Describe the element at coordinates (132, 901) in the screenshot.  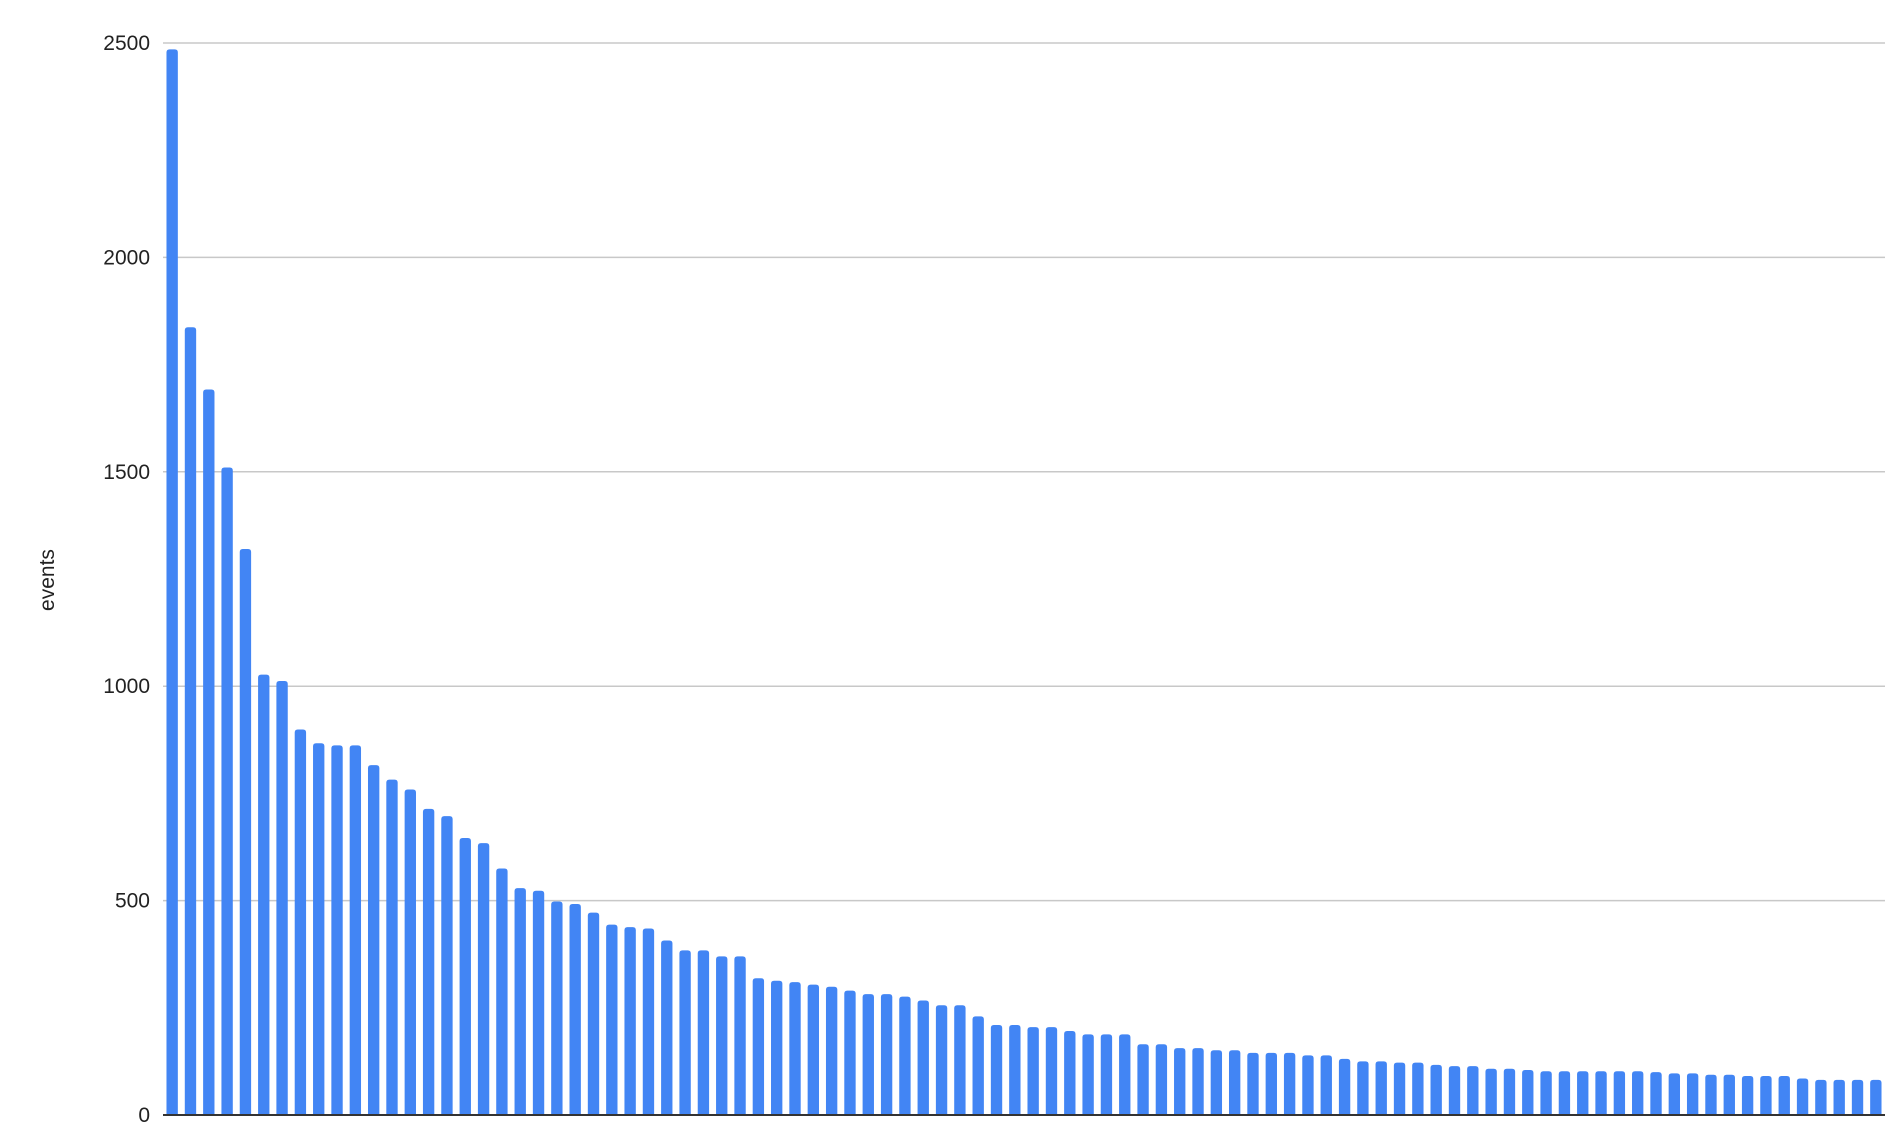
I see `y-tick-label: 500` at that location.